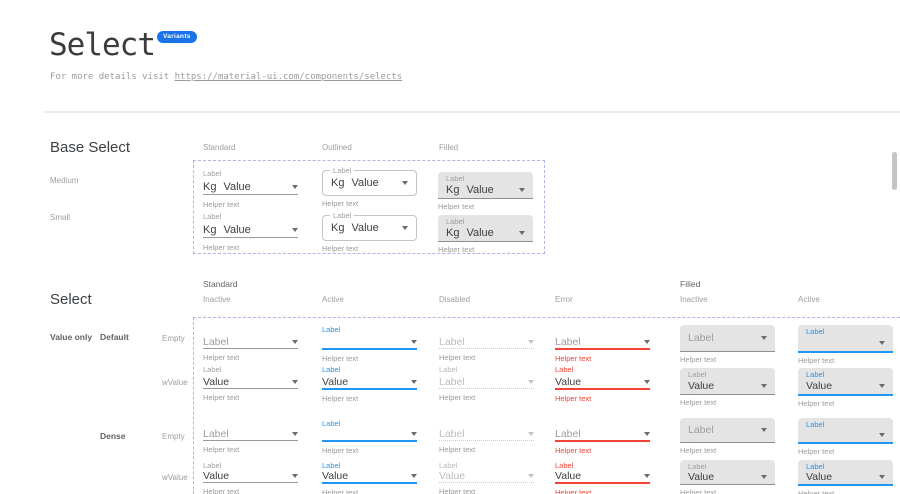  Describe the element at coordinates (175, 382) in the screenshot. I see `row-default-wvalue: wValue` at that location.